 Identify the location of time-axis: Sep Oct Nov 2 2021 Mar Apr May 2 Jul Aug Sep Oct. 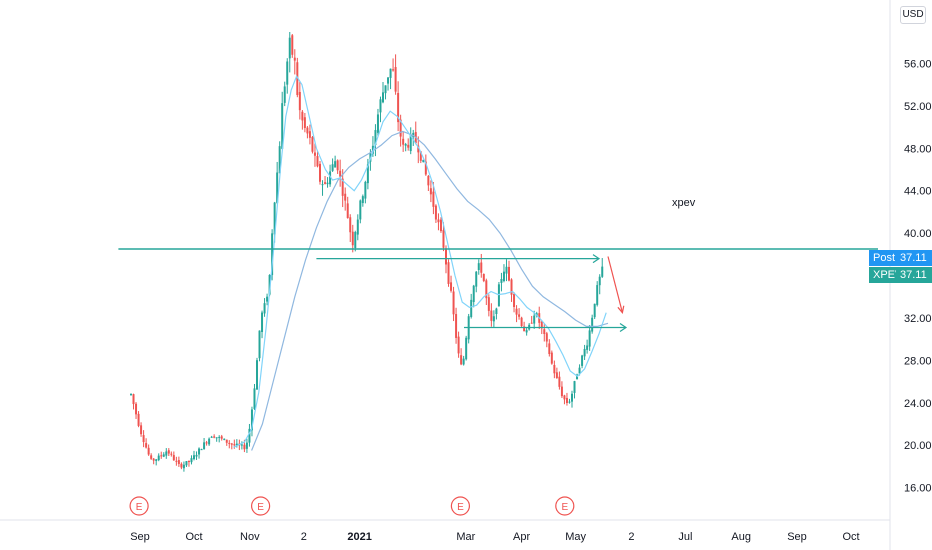
(494, 537).